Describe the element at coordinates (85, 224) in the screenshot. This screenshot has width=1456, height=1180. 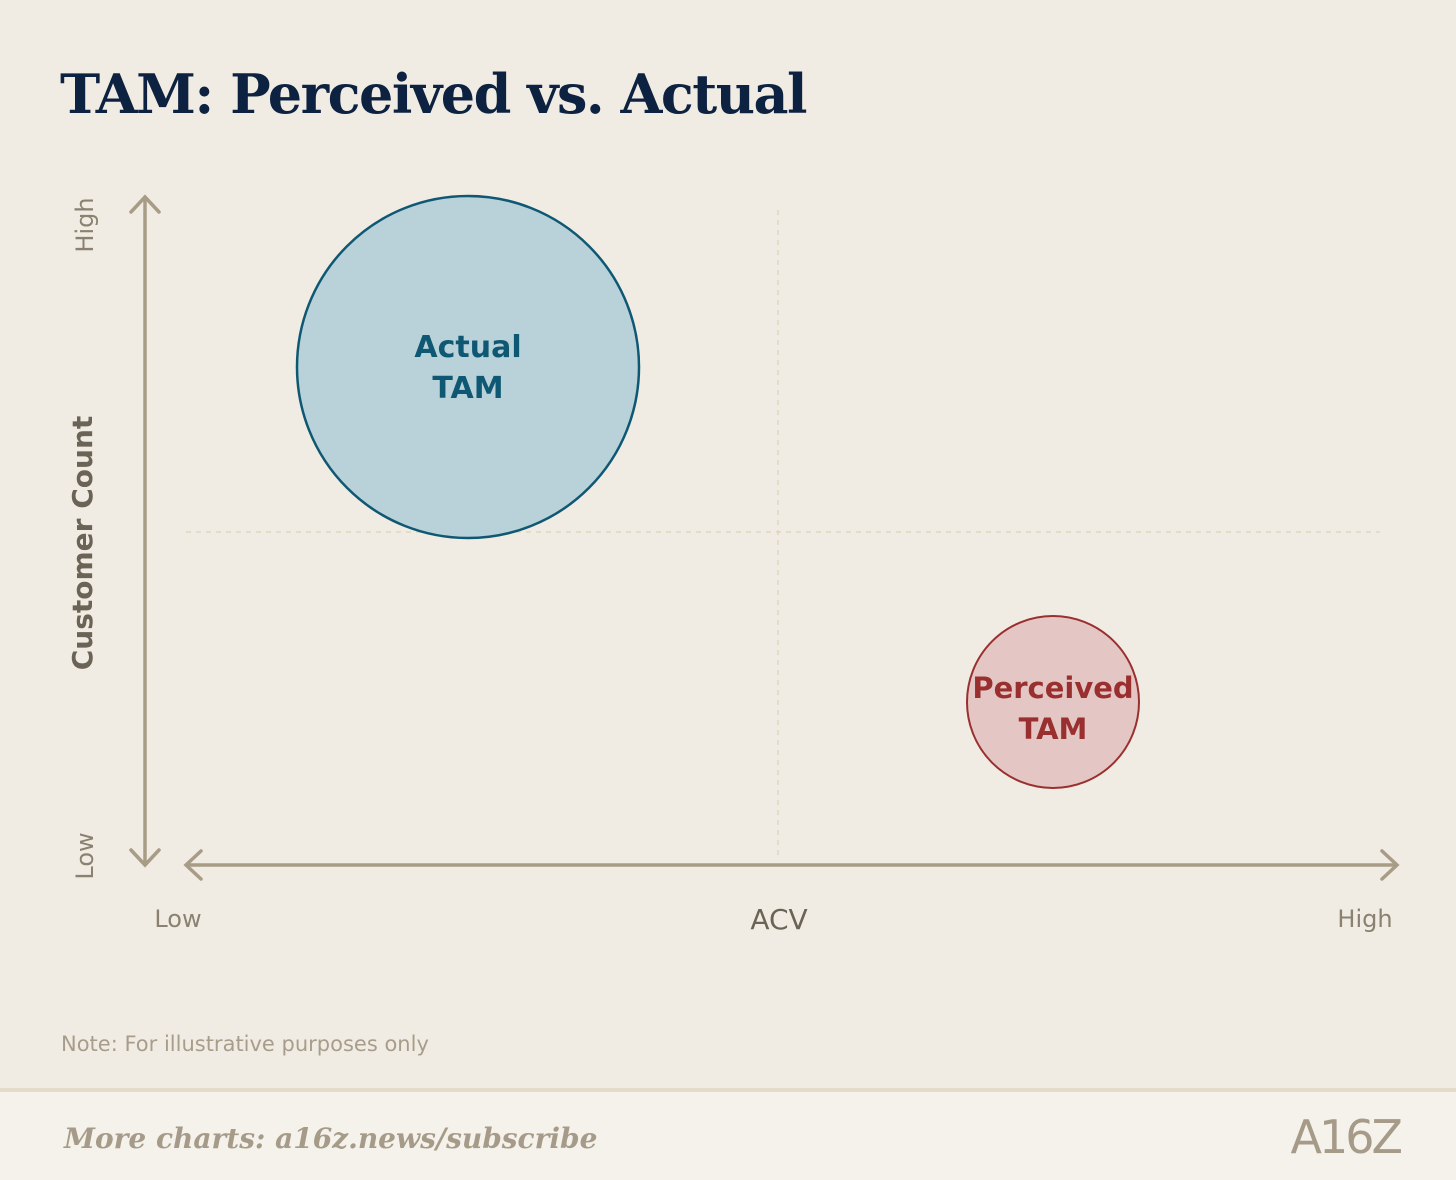
I see `y-tick-high: High` at that location.